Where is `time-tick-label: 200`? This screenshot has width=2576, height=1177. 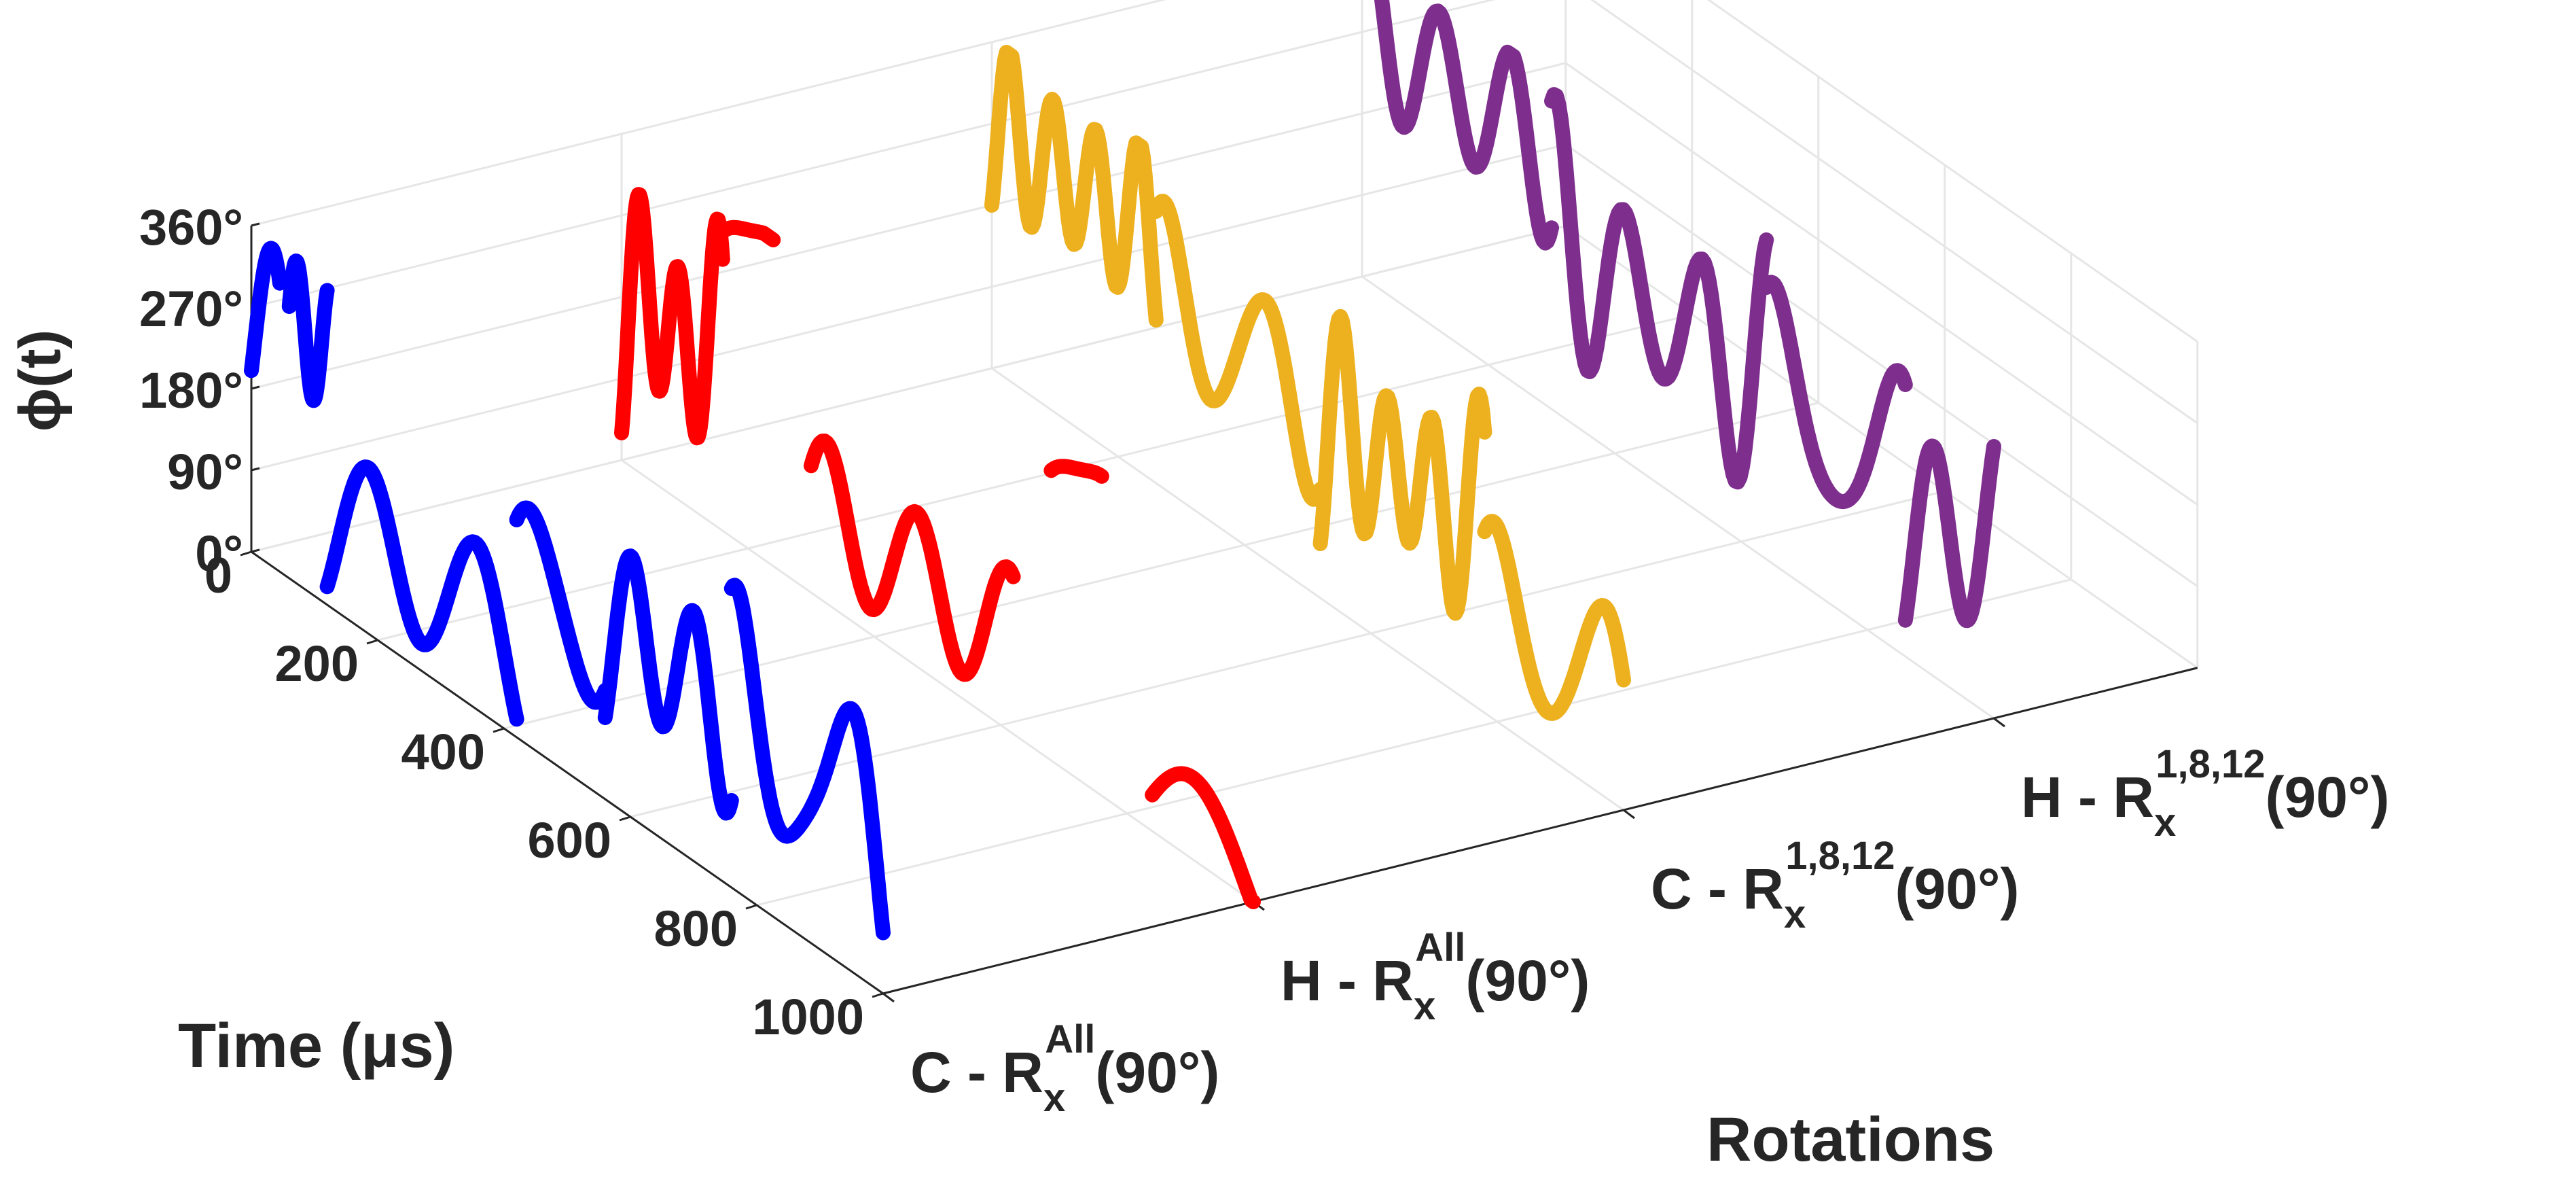
time-tick-label: 200 is located at coordinates (317, 663).